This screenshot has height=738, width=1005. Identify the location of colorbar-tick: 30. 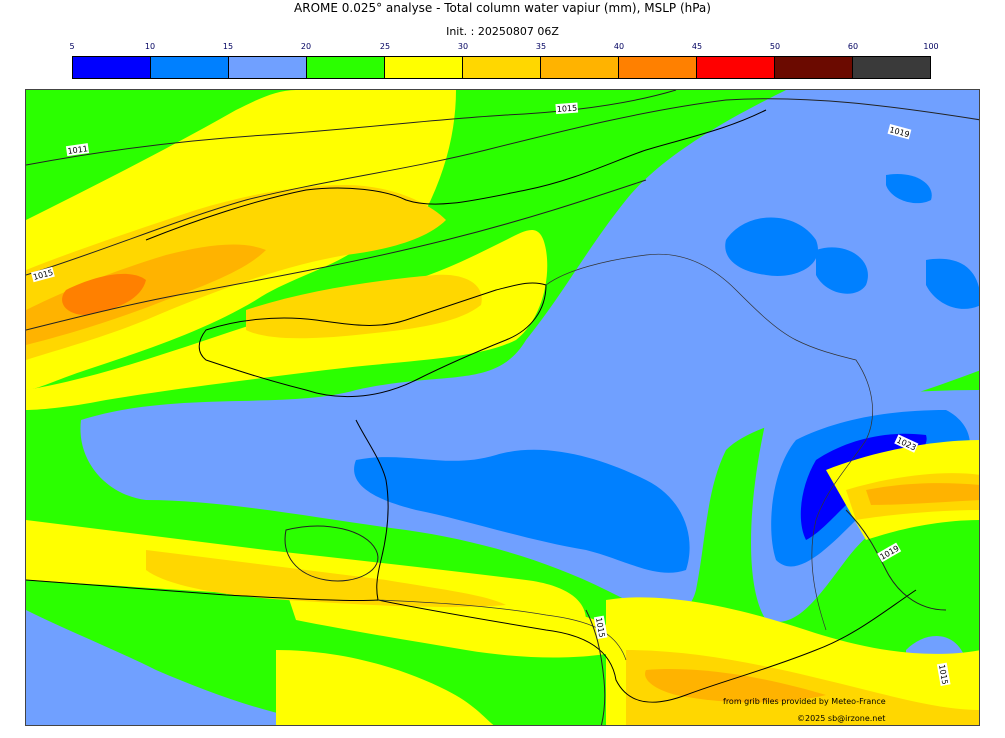
(463, 46).